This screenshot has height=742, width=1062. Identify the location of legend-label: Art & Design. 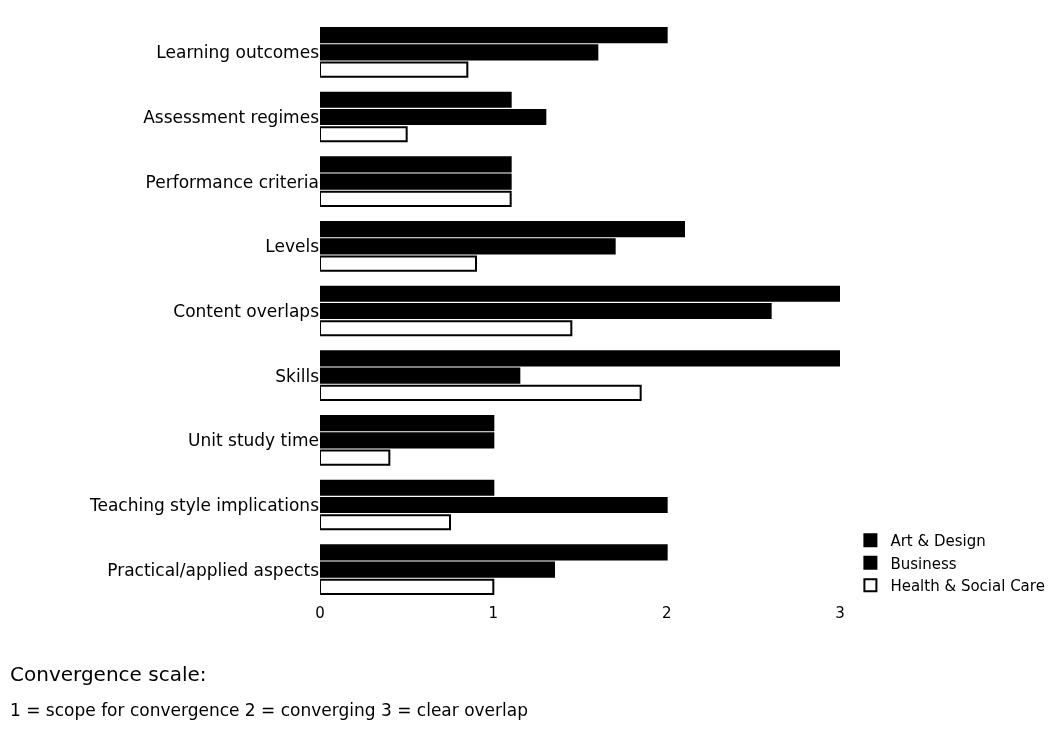
(938, 541).